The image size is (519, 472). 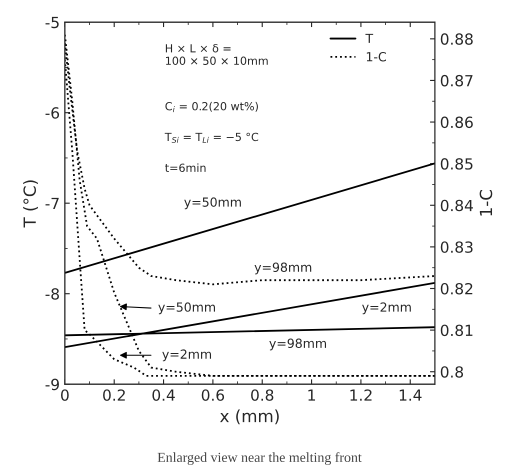 What do you see at coordinates (456, 122) in the screenshot?
I see `y2-tick-label: 0.86` at bounding box center [456, 122].